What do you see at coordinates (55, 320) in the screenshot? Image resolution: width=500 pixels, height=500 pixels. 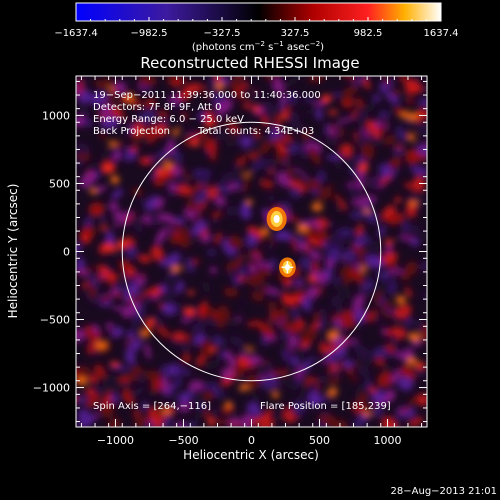 I see `y-tick-label: −500` at bounding box center [55, 320].